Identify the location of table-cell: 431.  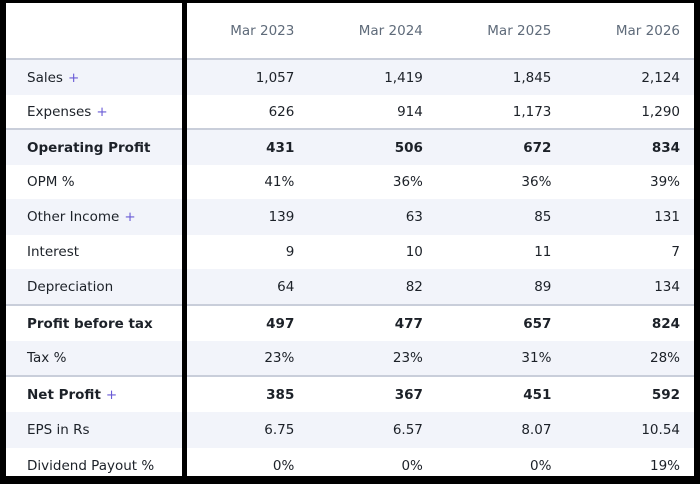
(244, 146).